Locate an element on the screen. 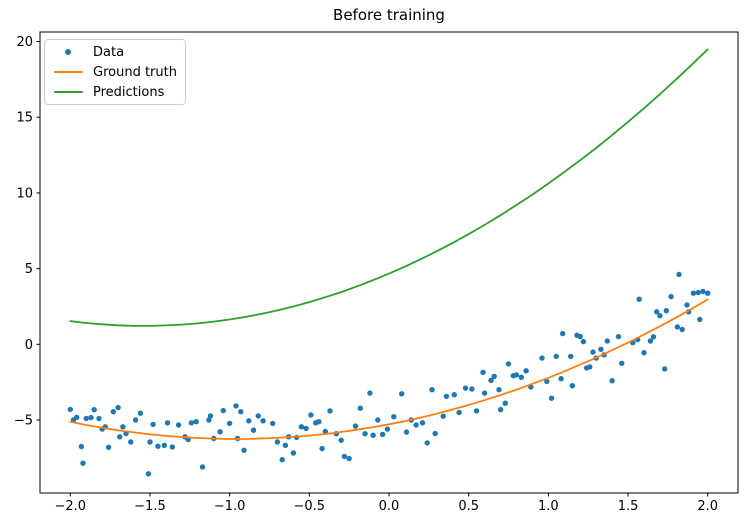 This screenshot has height=528, width=747. x-tick-label: −1.0 is located at coordinates (230, 506).